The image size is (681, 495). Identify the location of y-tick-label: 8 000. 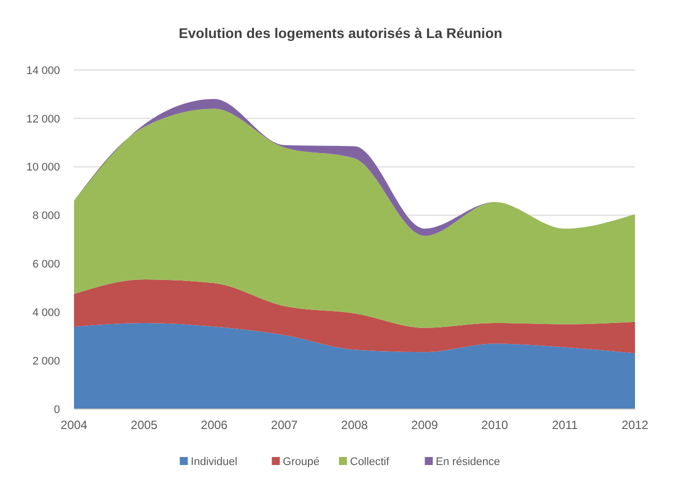
(46, 216).